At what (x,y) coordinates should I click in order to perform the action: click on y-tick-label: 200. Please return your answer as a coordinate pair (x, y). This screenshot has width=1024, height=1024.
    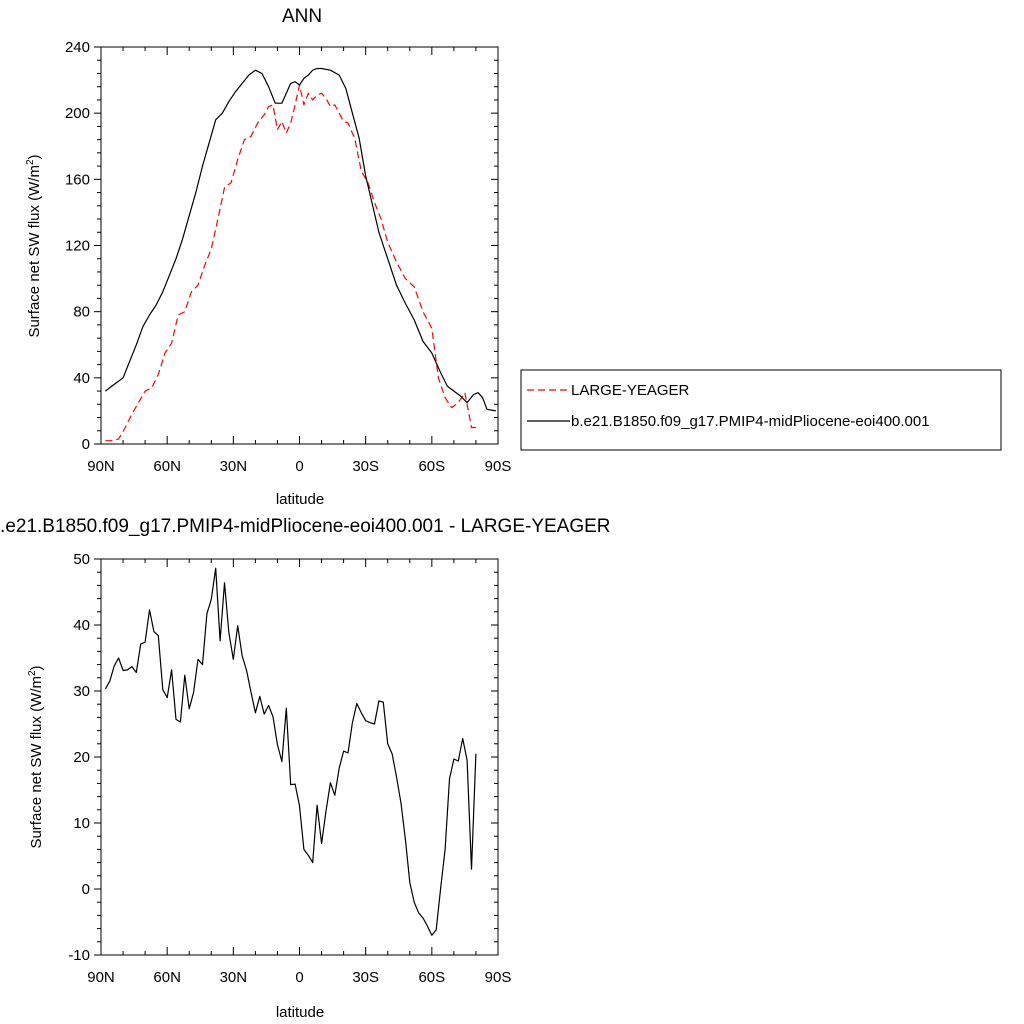
    Looking at the image, I should click on (77, 113).